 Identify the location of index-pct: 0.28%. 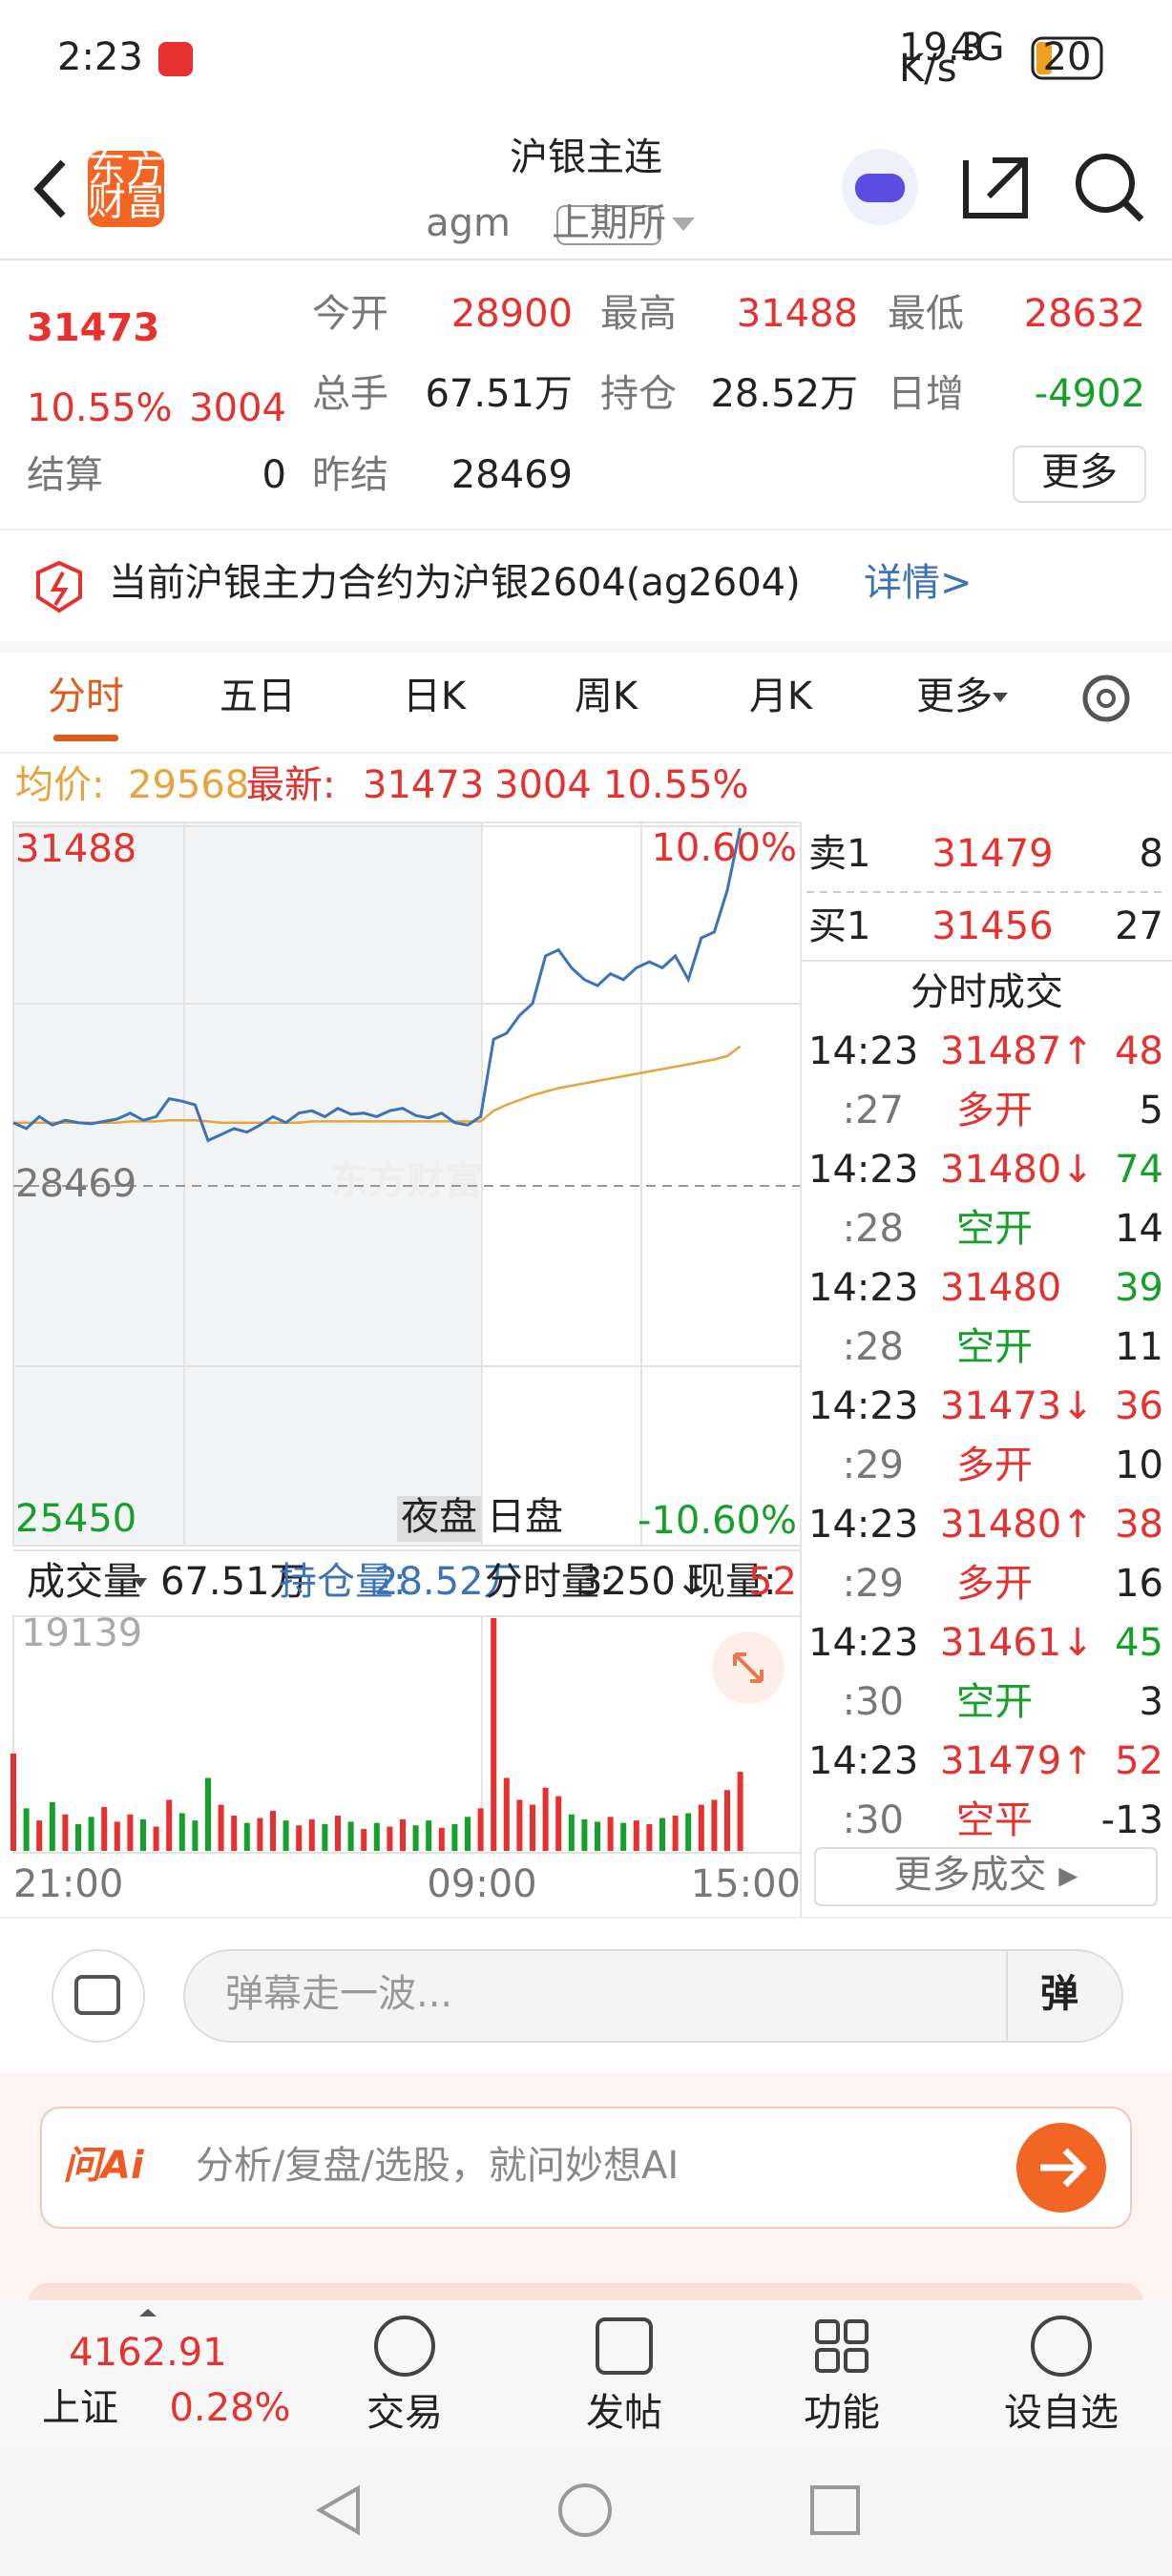
(229, 2408).